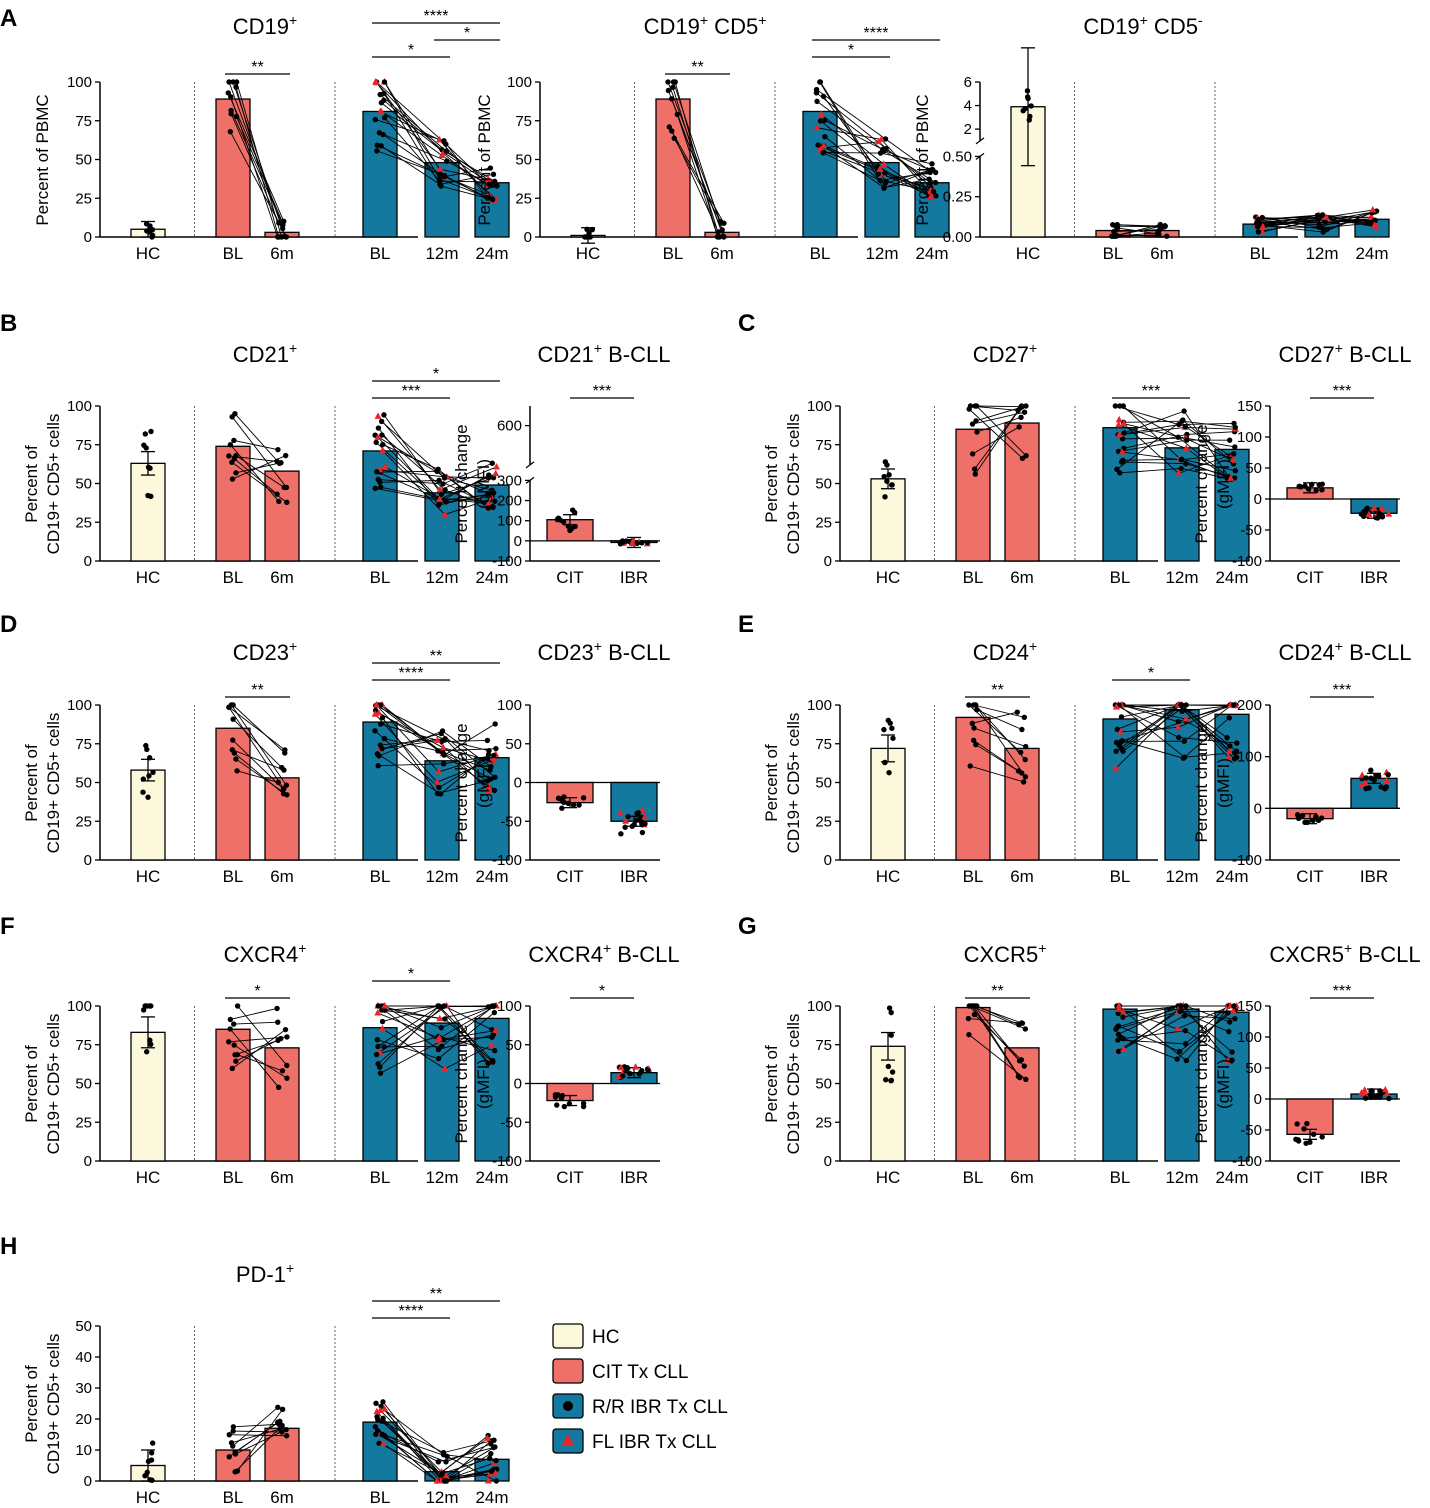 The width and height of the screenshot is (1430, 1508). Describe the element at coordinates (411, 50) in the screenshot. I see `significance-label: *` at that location.